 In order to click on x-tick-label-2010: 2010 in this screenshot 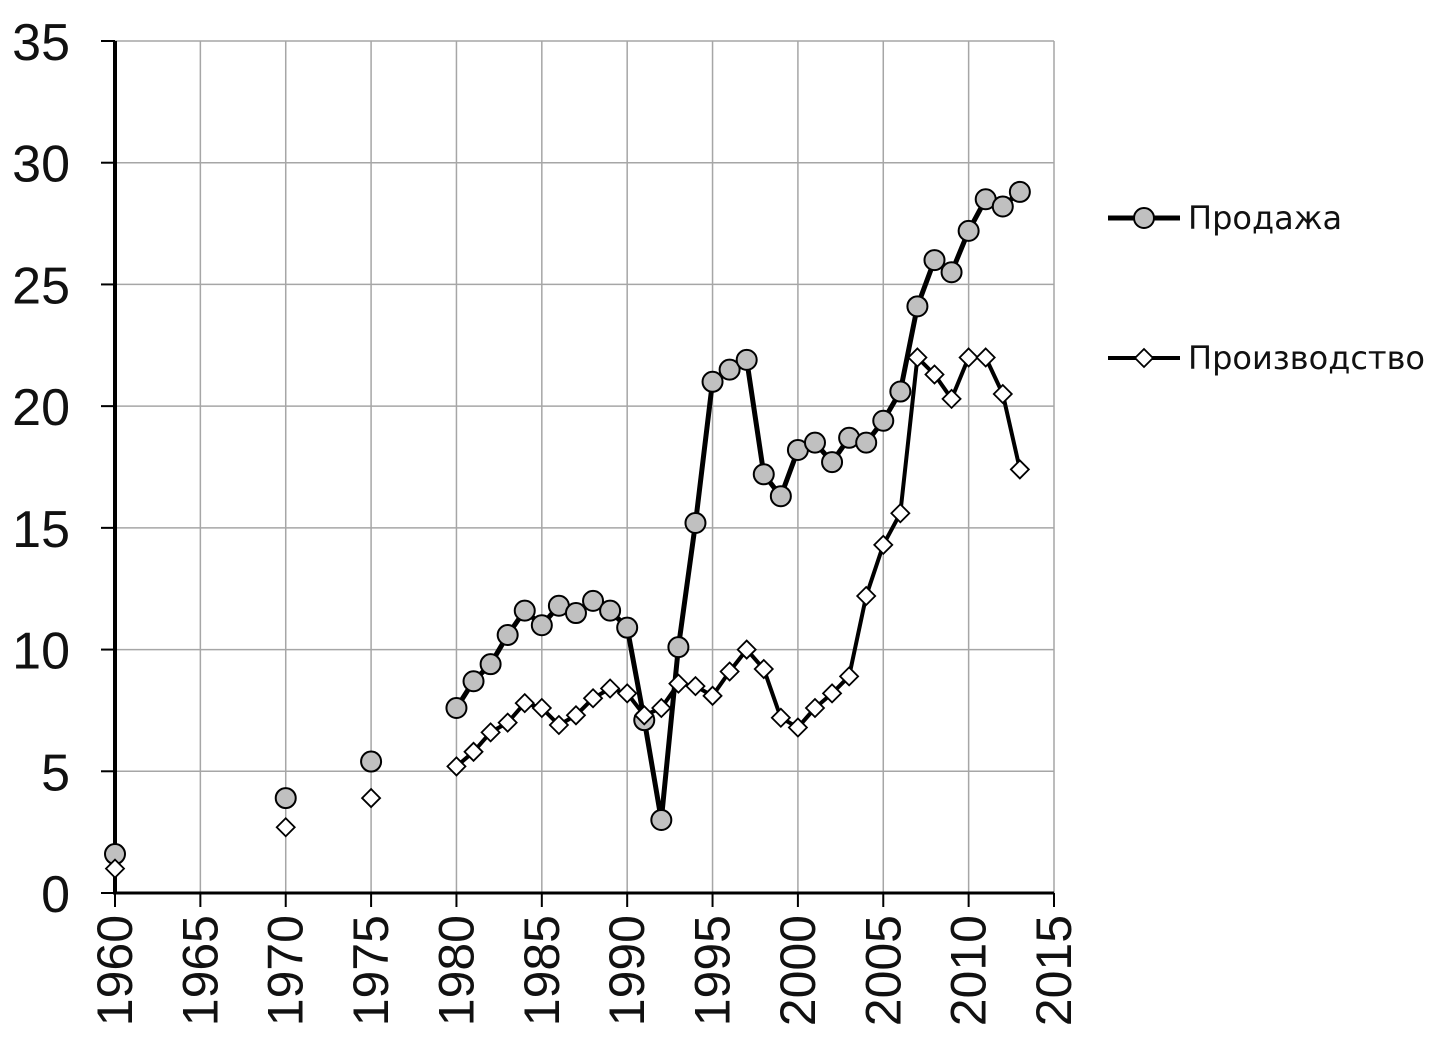, I will do `click(969, 970)`.